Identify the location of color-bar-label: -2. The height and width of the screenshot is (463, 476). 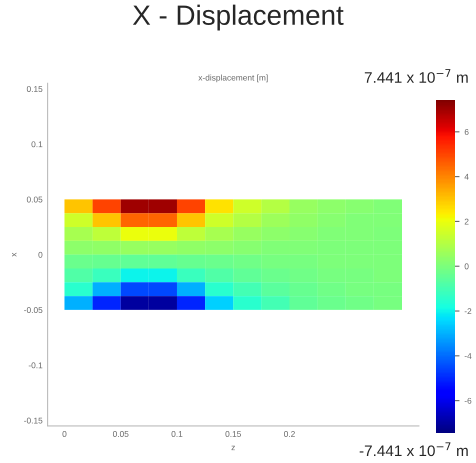
(468, 311).